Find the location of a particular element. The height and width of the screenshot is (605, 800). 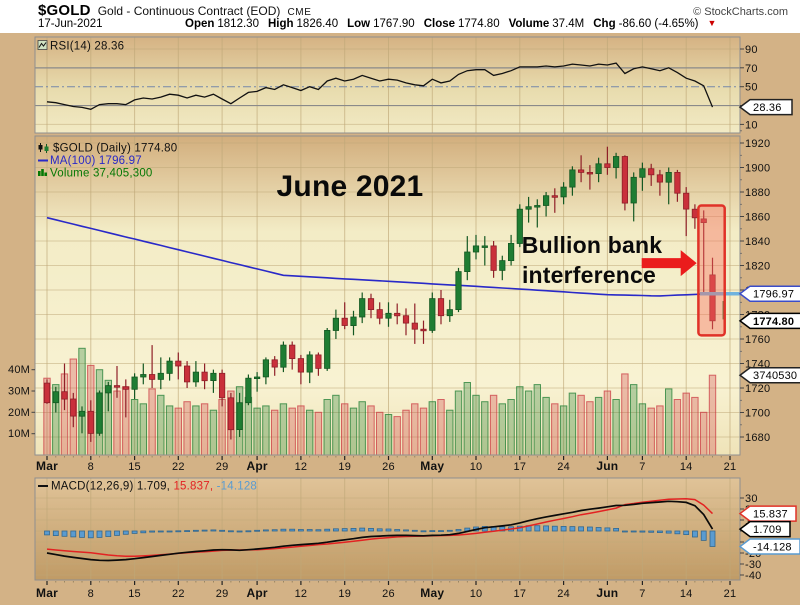

volume-legend: Volume 37,405,300 is located at coordinates (101, 174).